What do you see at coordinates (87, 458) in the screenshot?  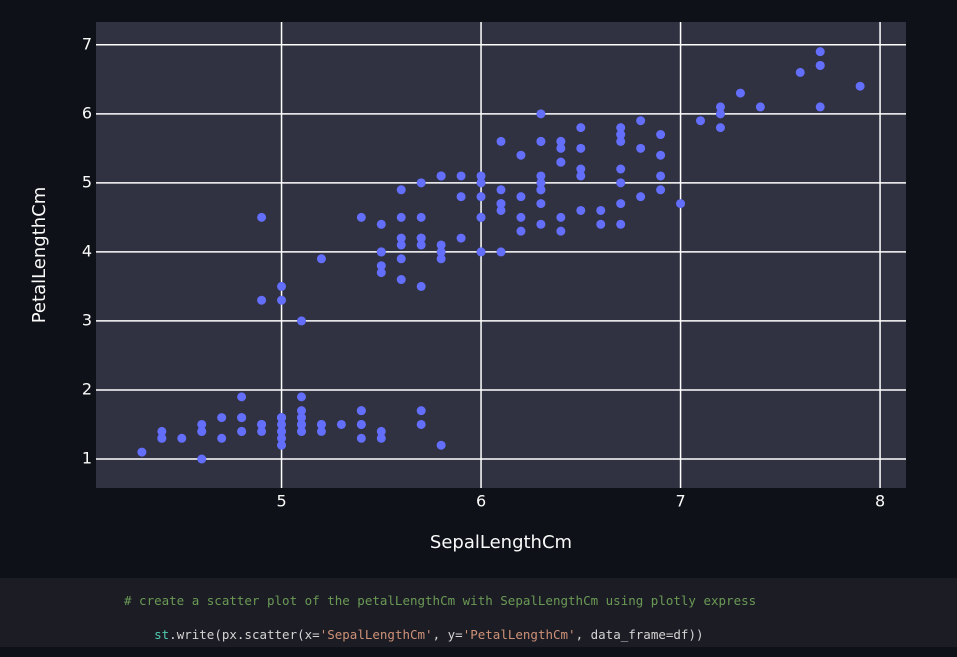 I see `y-tick-label: 1` at bounding box center [87, 458].